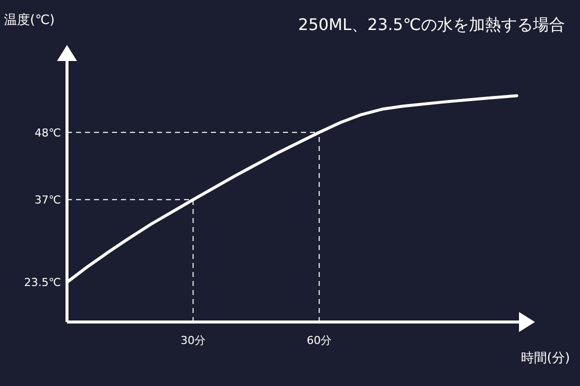 This screenshot has width=580, height=386. Describe the element at coordinates (431, 24) in the screenshot. I see `title: 250ML、23.5℃の水を加熱する場合` at that location.